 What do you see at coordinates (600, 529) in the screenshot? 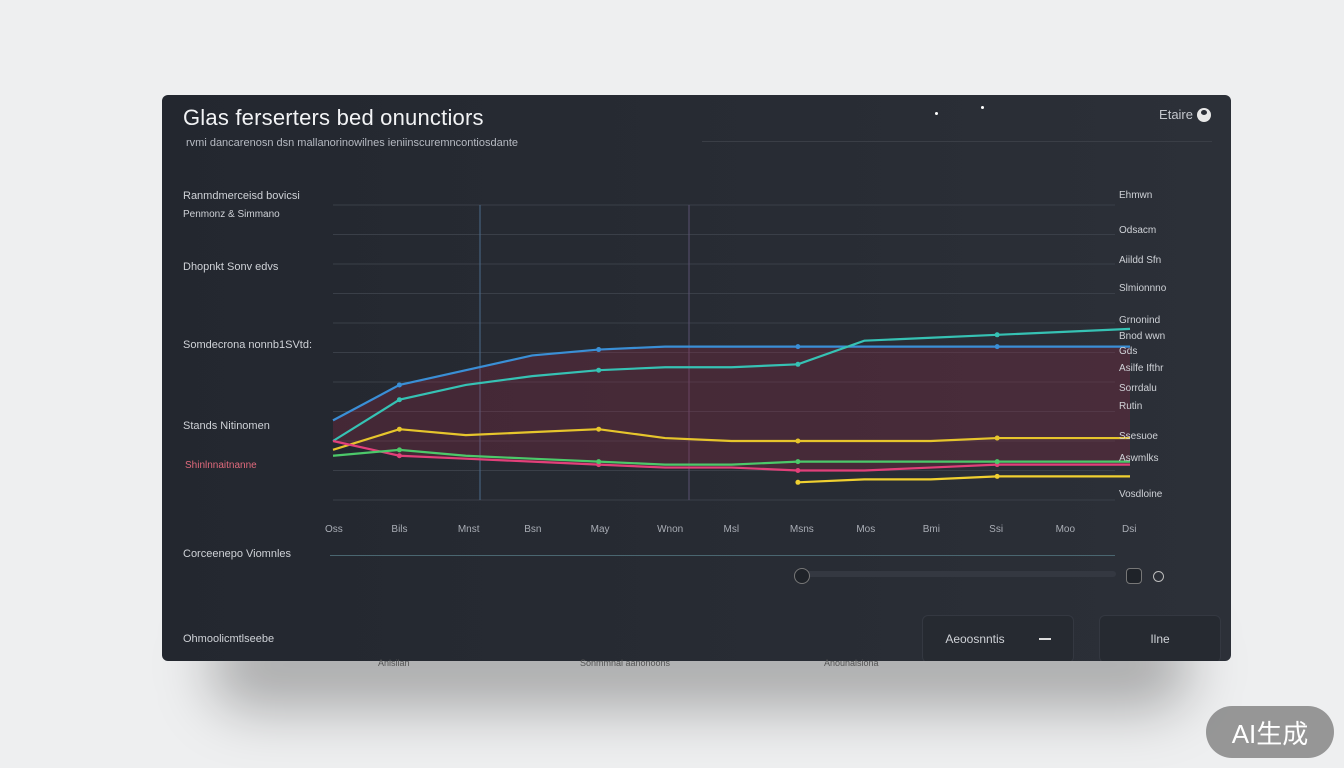
I see `x-tick-label: May` at bounding box center [600, 529].